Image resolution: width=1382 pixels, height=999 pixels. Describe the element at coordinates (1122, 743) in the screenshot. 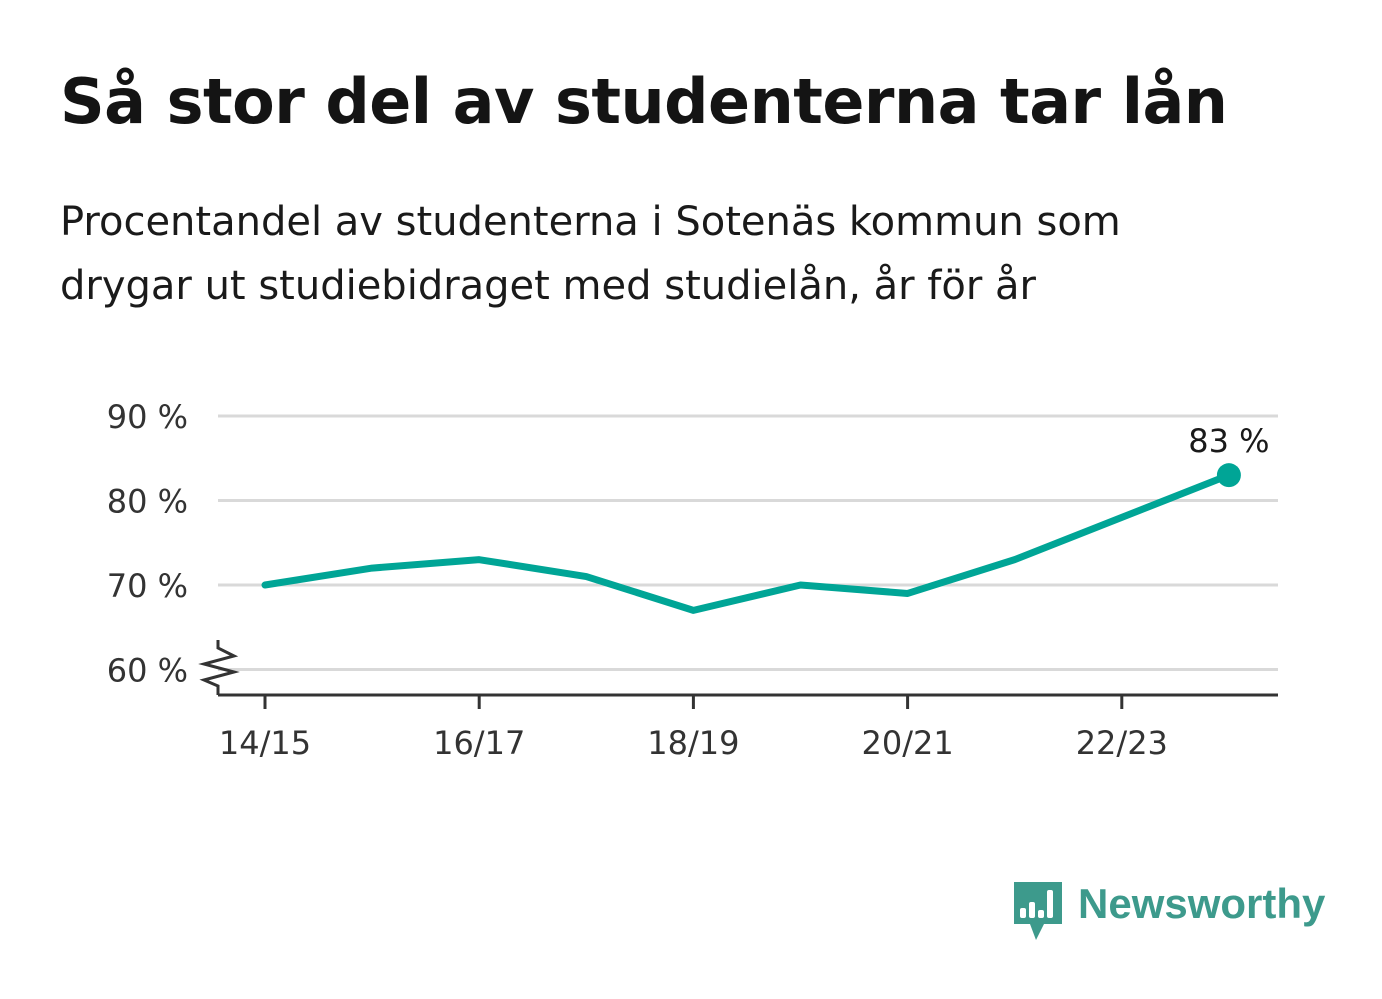

I see `x-tick-label: 22/23` at that location.